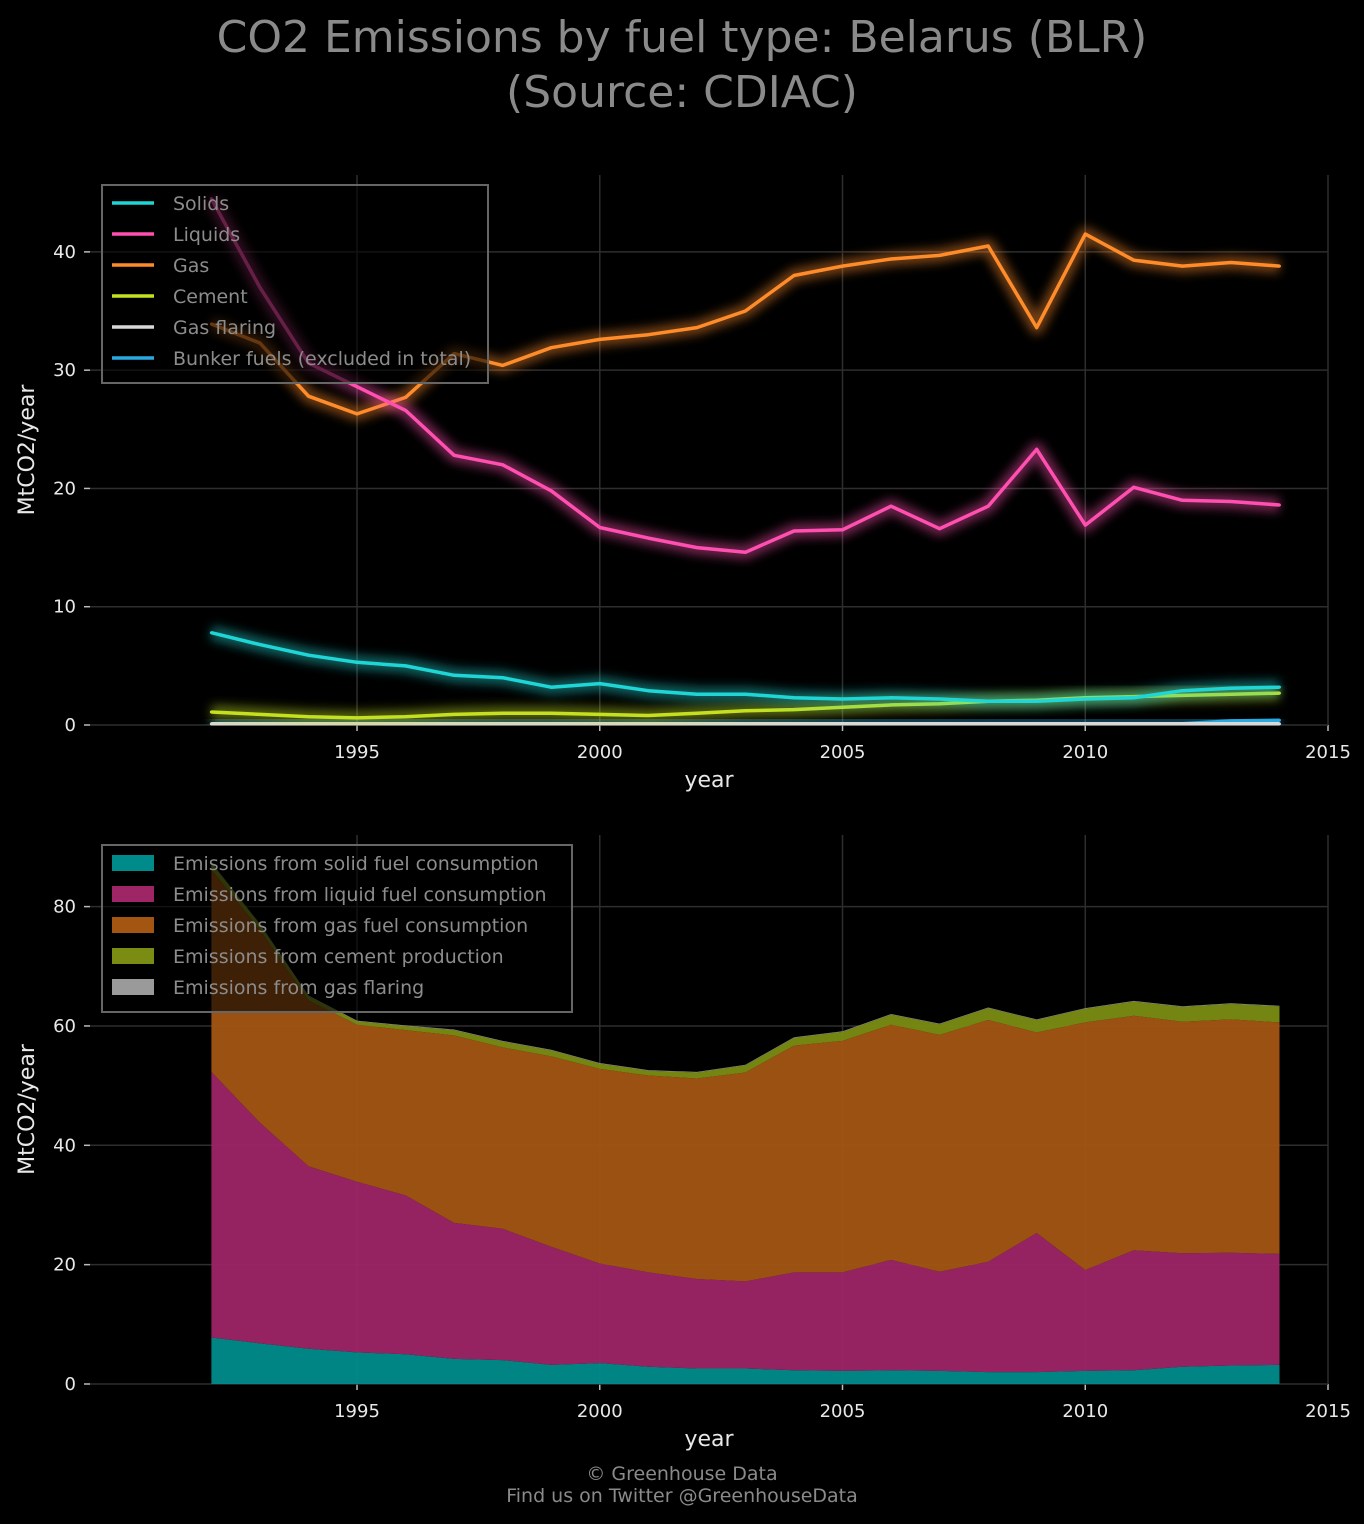 This screenshot has width=1364, height=1524. I want to click on y-tick-label-10: 10, so click(64, 607).